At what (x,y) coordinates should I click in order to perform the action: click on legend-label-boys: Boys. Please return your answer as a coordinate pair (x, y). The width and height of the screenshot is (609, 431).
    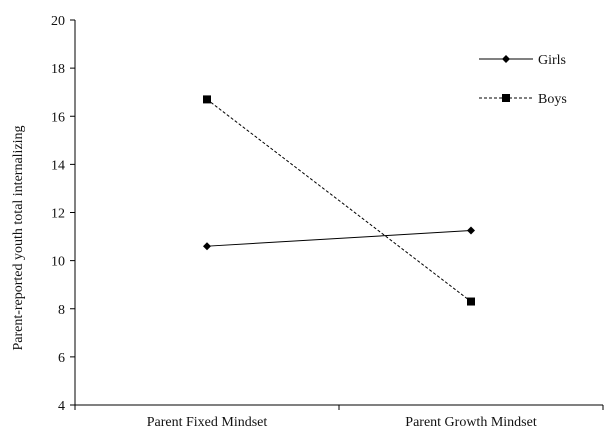
    Looking at the image, I should click on (552, 99).